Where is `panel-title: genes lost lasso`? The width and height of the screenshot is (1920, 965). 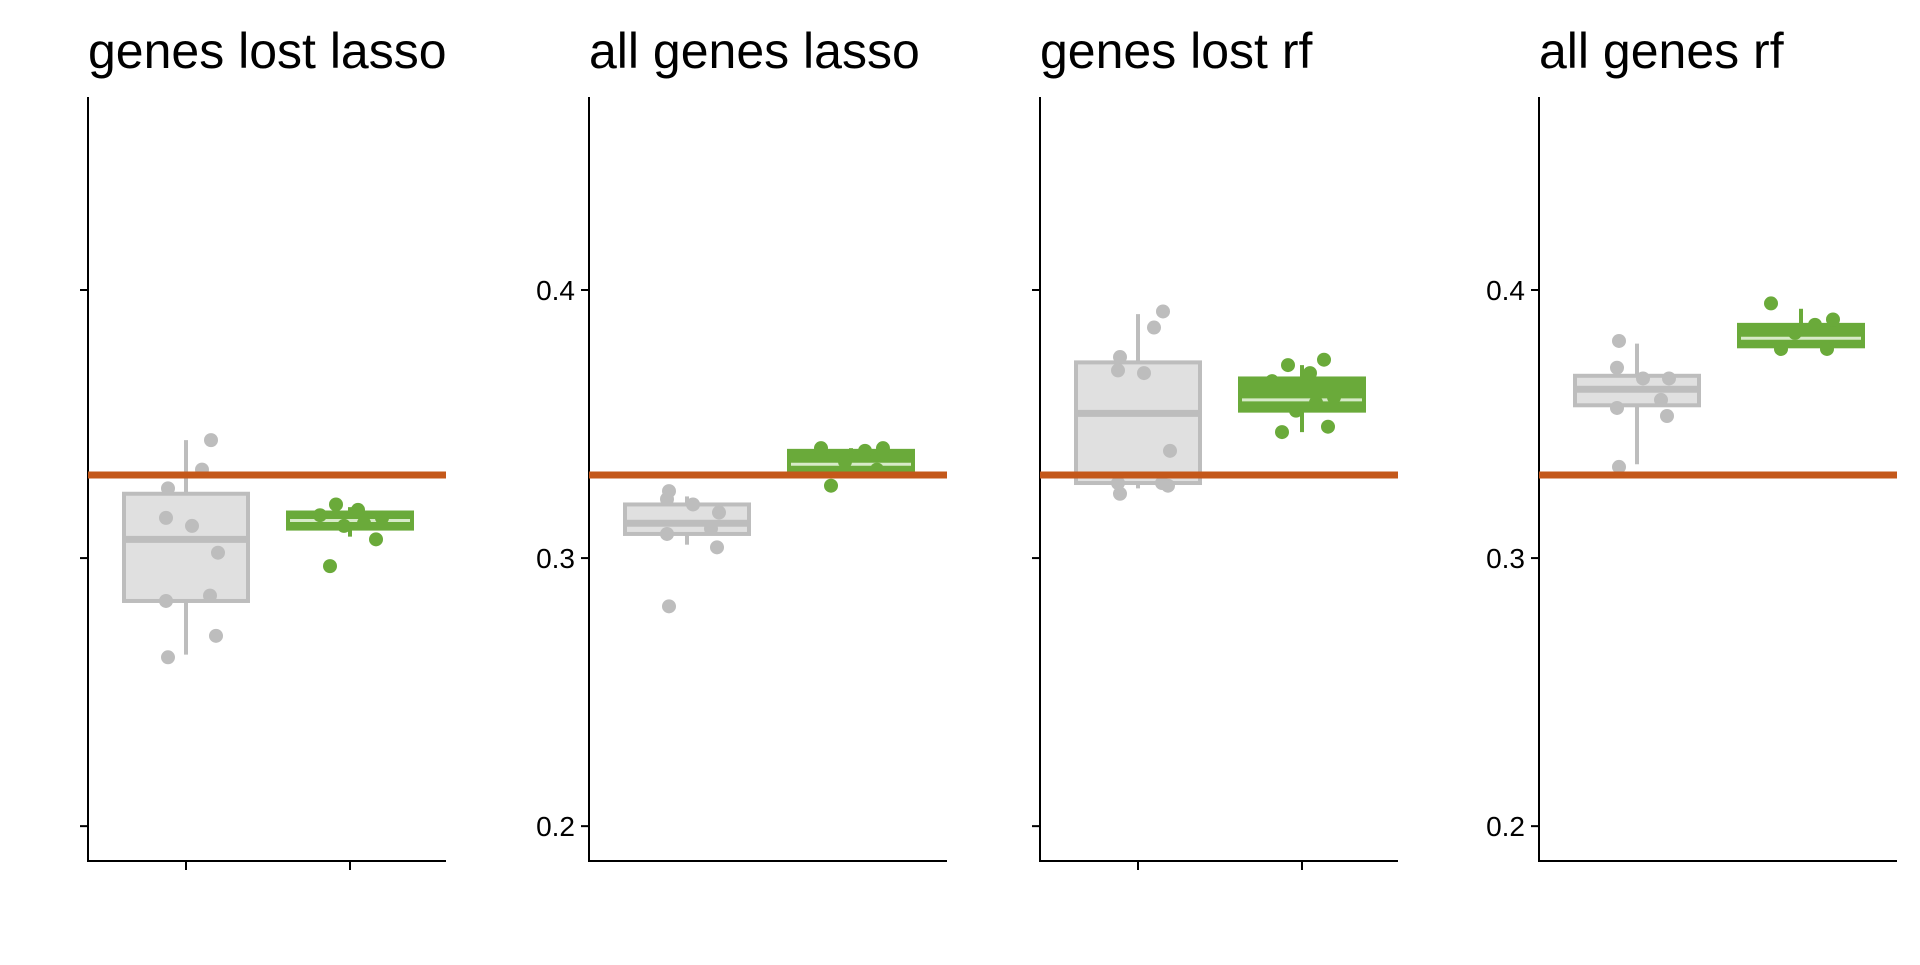 panel-title: genes lost lasso is located at coordinates (267, 51).